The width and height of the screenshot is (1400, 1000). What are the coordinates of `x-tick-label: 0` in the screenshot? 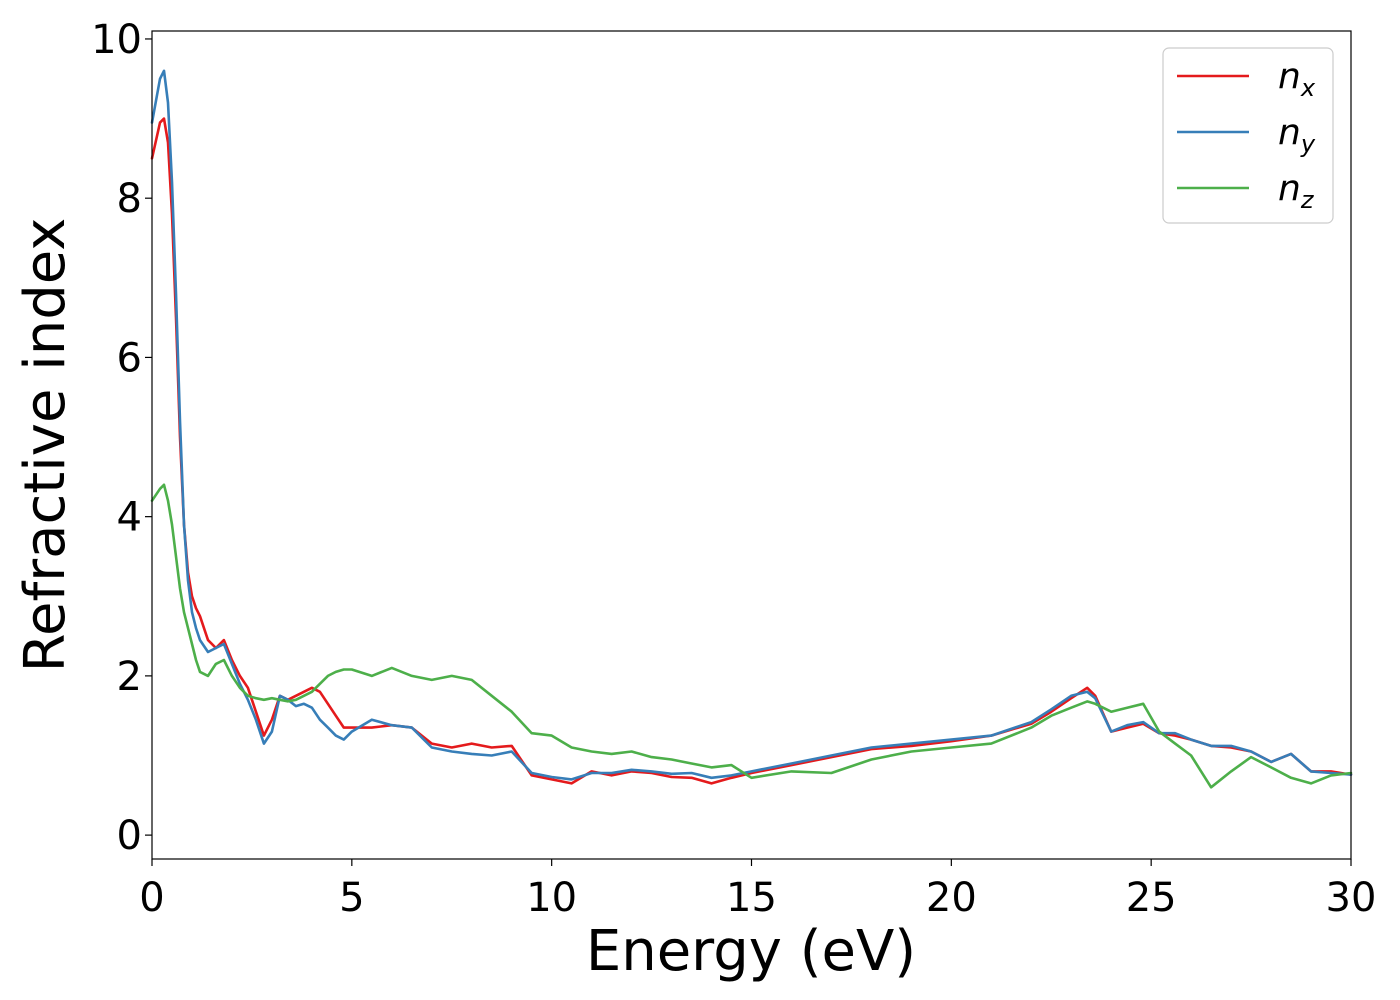 It's located at (151, 898).